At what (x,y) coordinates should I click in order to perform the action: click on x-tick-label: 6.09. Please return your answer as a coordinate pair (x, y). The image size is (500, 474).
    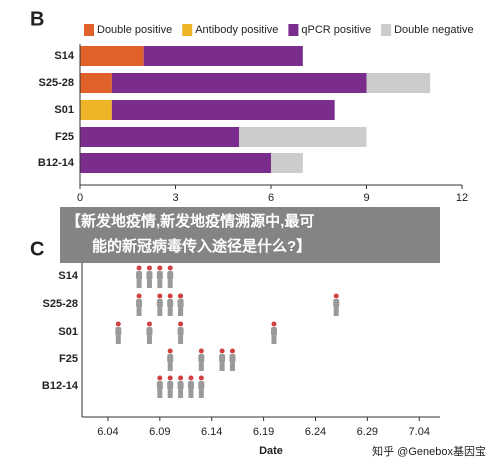
    Looking at the image, I should click on (159, 432).